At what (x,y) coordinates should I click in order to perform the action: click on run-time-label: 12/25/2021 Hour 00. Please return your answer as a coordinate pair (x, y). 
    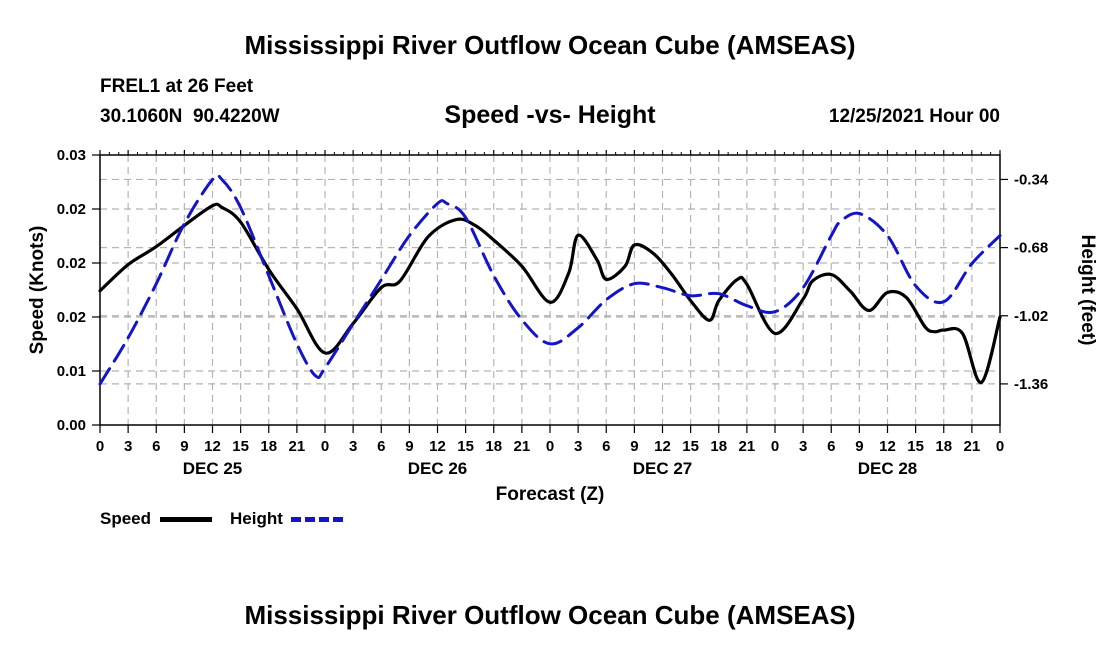
    Looking at the image, I should click on (914, 116).